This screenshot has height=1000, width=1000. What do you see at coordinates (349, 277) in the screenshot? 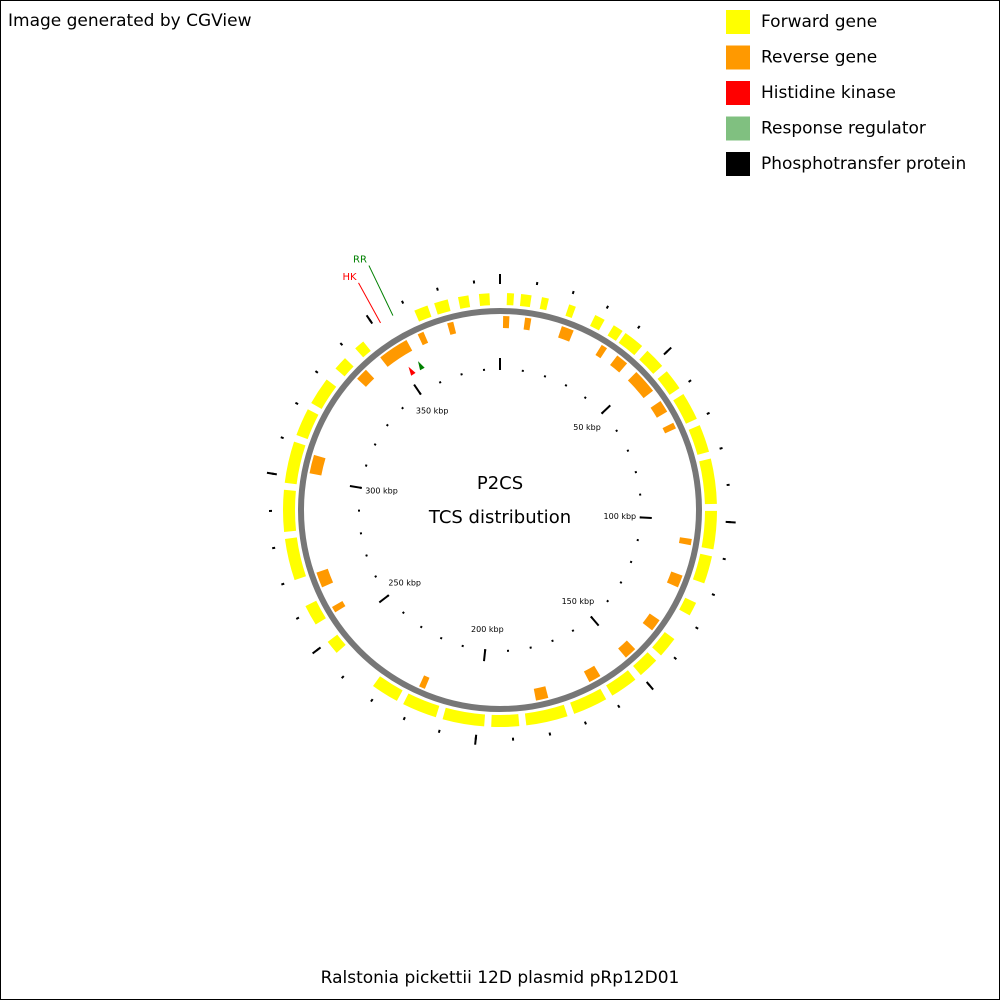
I see `feature-label: HK` at bounding box center [349, 277].